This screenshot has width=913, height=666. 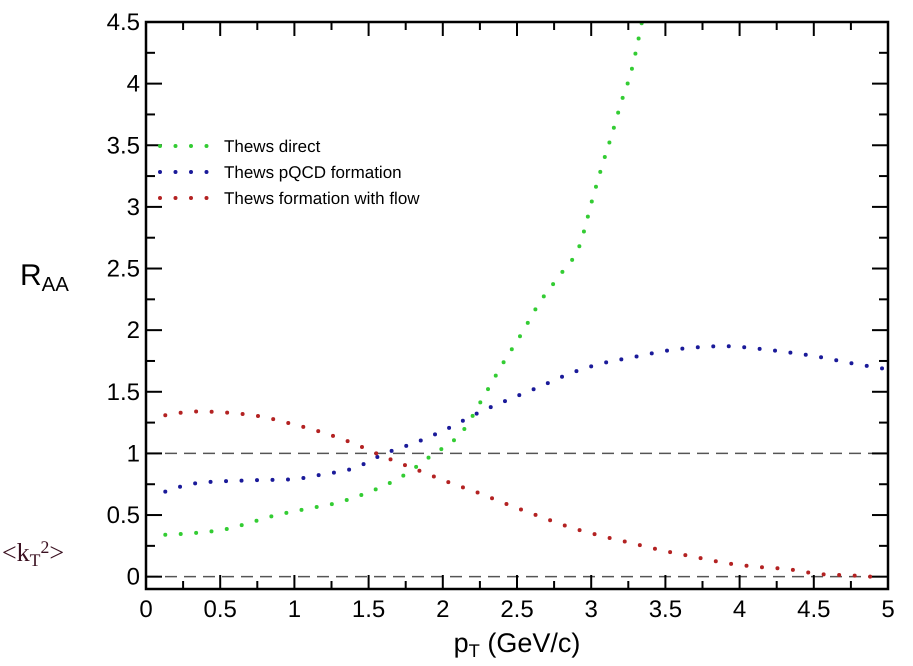 I want to click on x-tick-label: 4, so click(x=739, y=609).